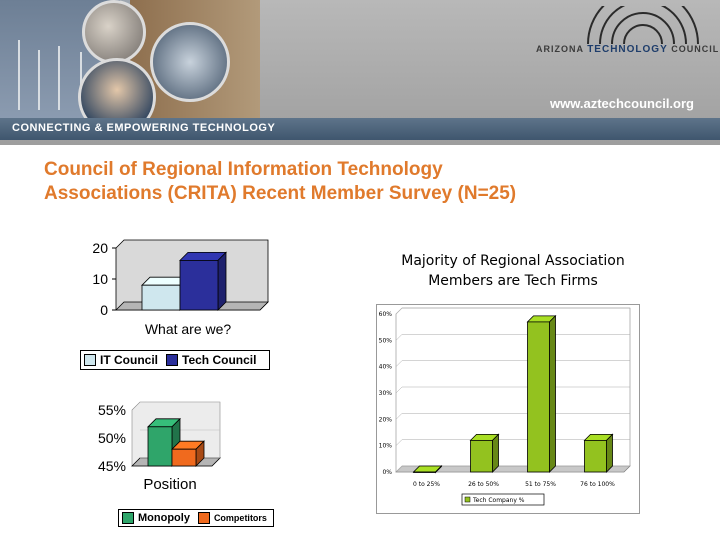 Image resolution: width=720 pixels, height=540 pixels. What do you see at coordinates (128, 518) in the screenshot?
I see `legend-swatch-monopoly` at bounding box center [128, 518].